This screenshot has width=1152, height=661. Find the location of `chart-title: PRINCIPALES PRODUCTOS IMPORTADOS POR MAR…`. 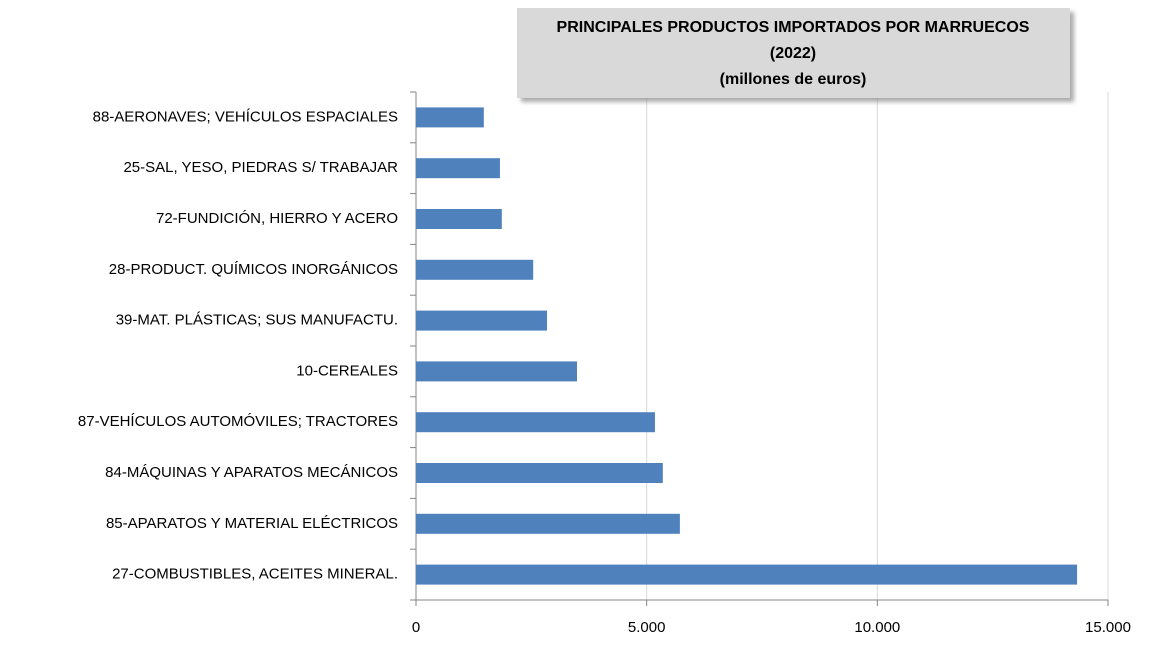

chart-title: PRINCIPALES PRODUCTOS IMPORTADOS POR MAR… is located at coordinates (793, 27).